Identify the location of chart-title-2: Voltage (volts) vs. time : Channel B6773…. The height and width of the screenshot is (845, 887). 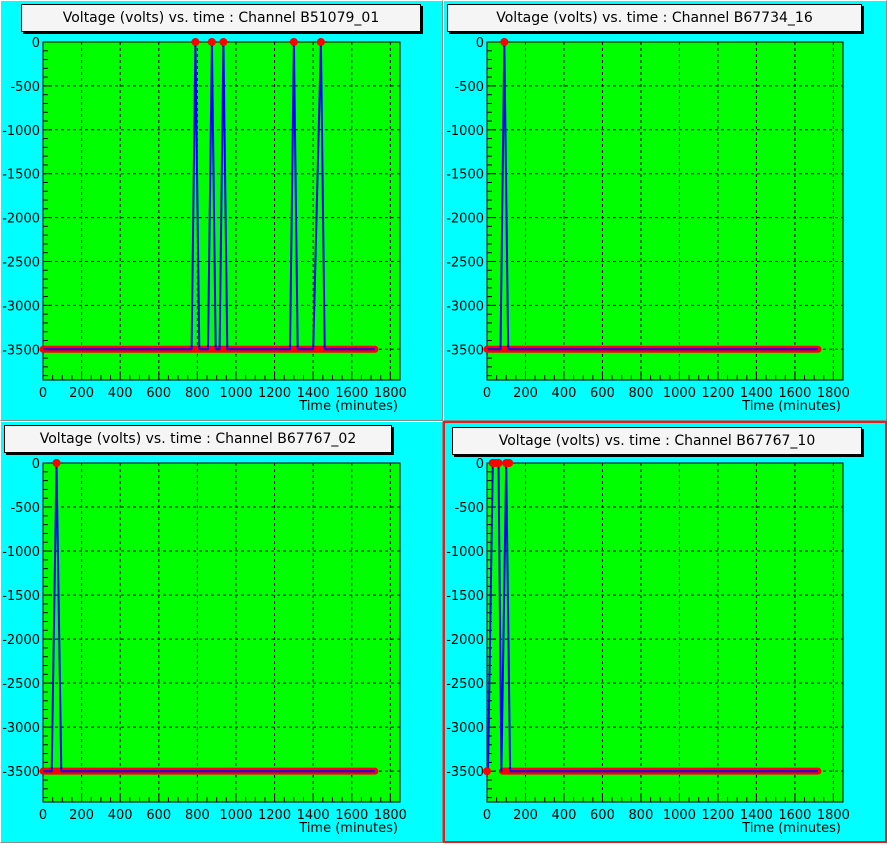
(654, 18).